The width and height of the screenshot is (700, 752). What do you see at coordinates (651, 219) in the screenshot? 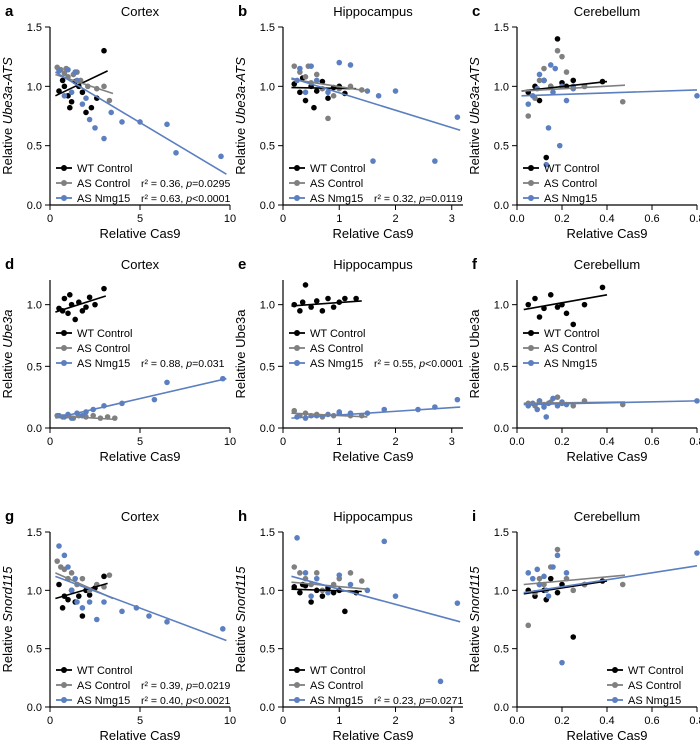
I see `x-tick-label: 0.6` at bounding box center [651, 219].